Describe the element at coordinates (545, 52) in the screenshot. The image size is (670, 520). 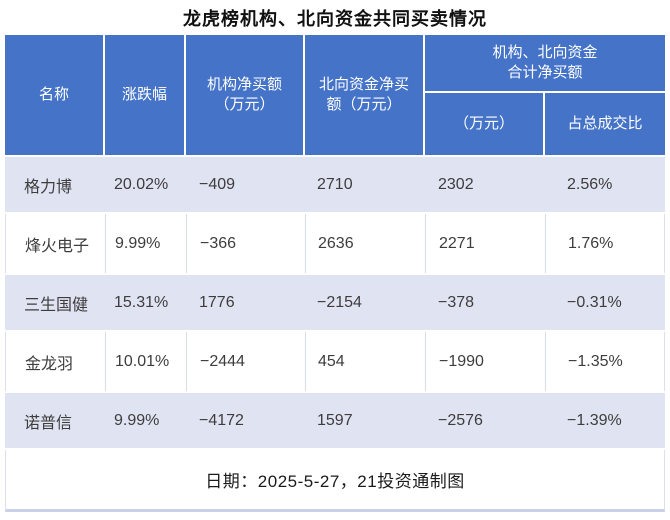
I see `col-header-group-line1: 机构、北向资金` at that location.